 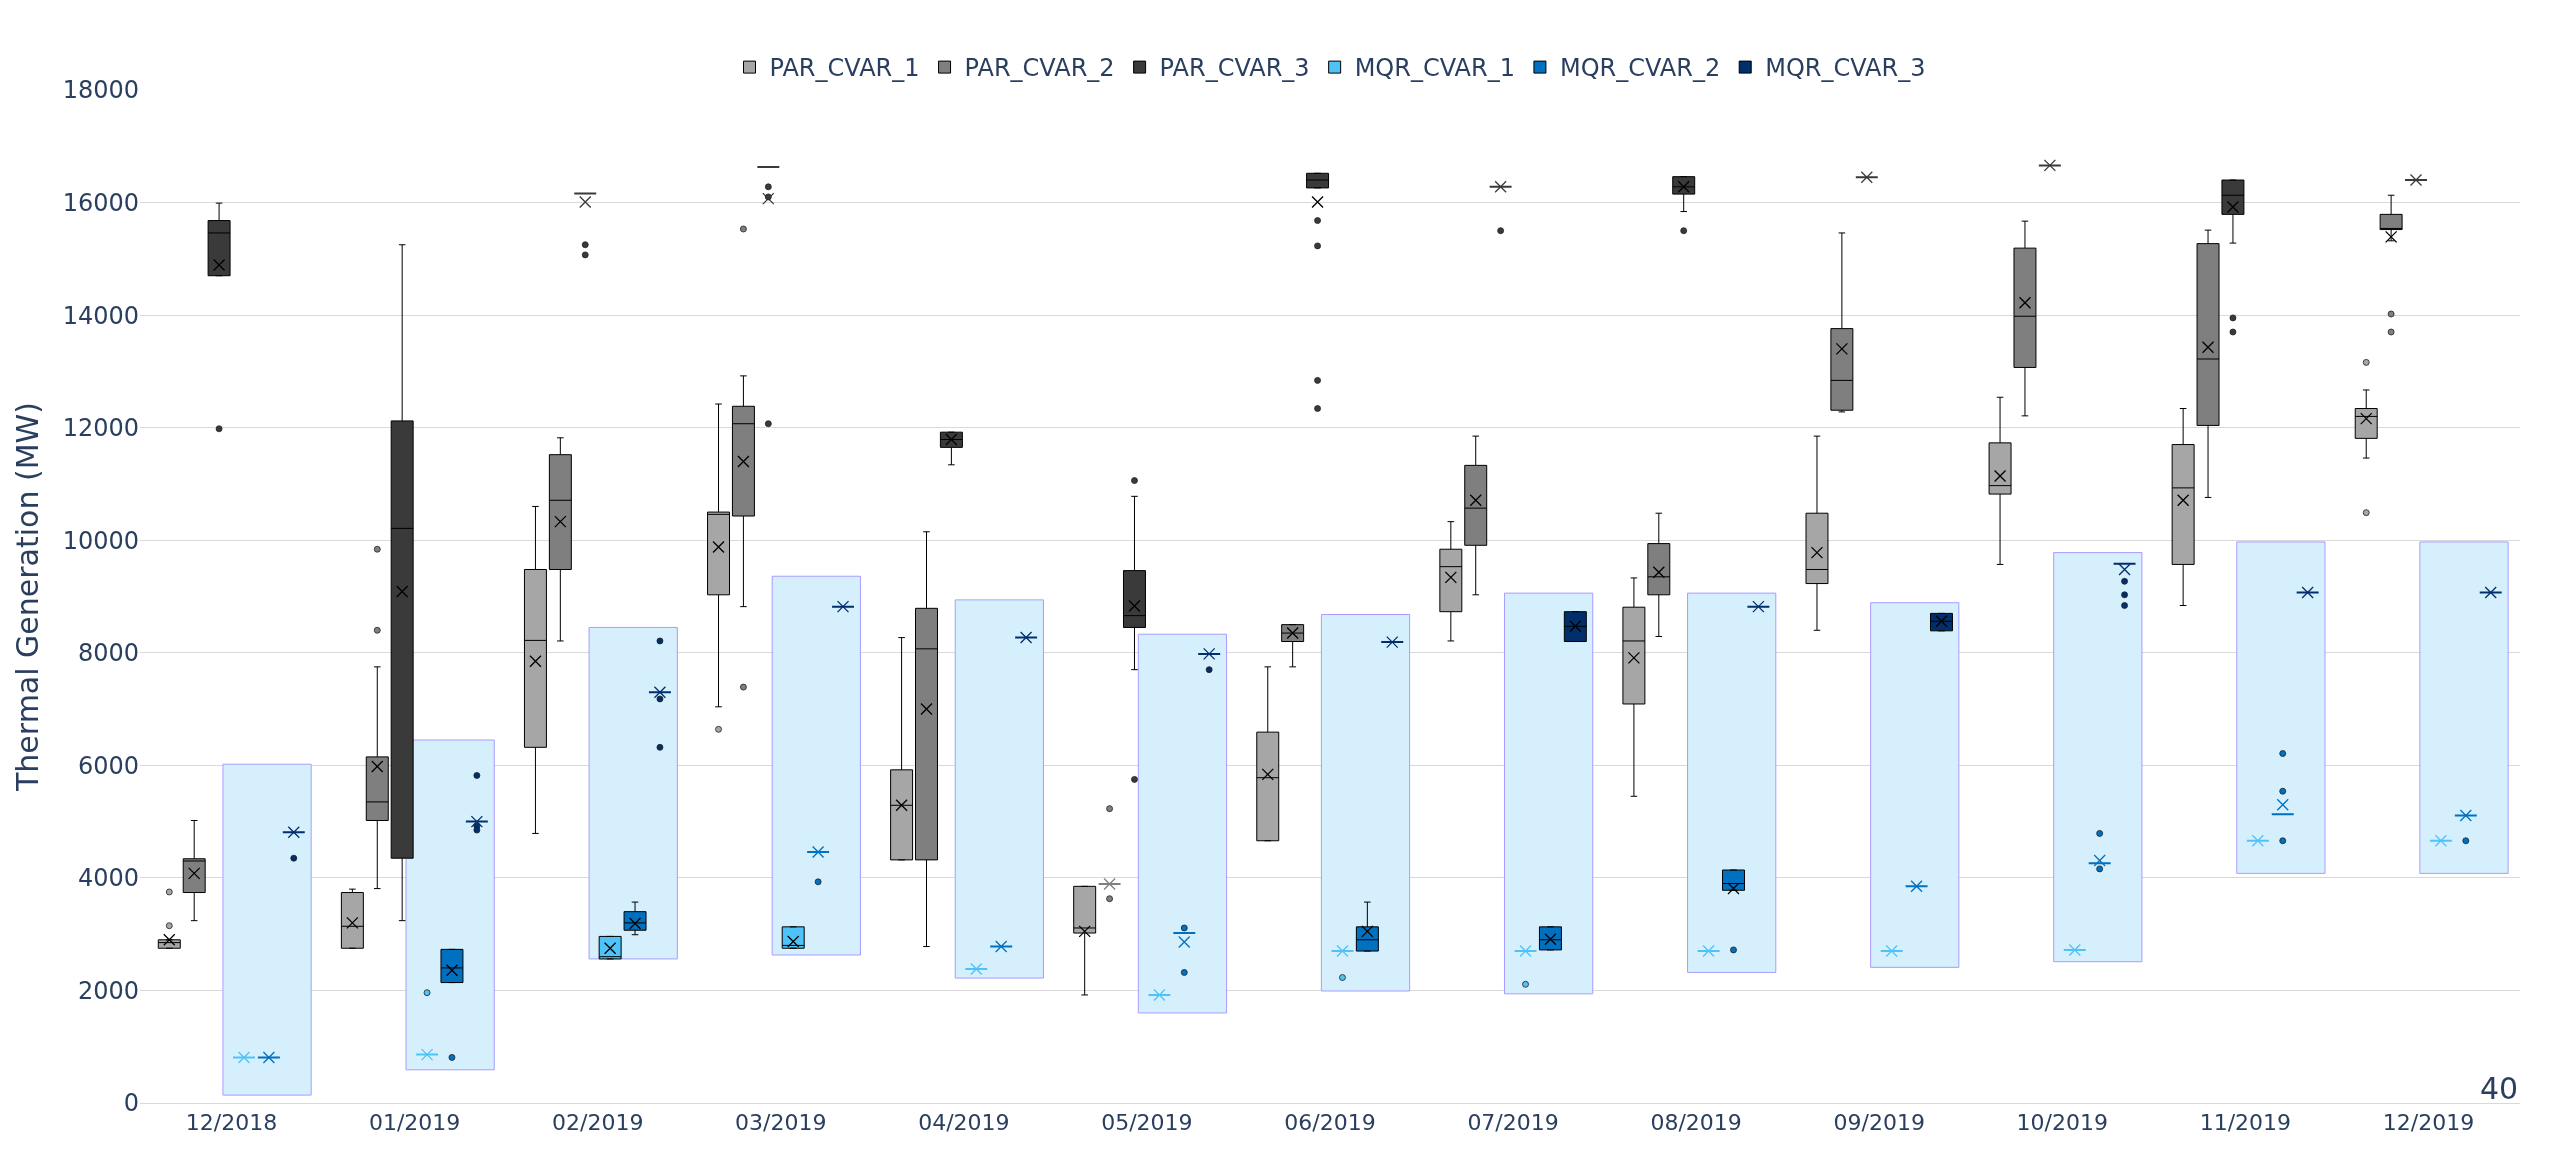 What do you see at coordinates (100, 315) in the screenshot?
I see `y-tick-label: 14000` at bounding box center [100, 315].